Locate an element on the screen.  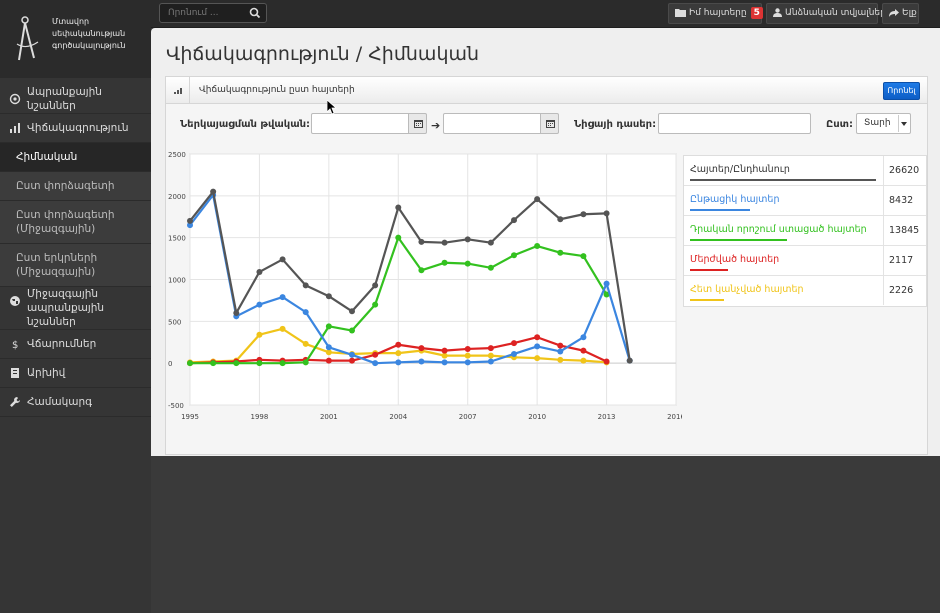
sidebar-item-payments: $ Վճարումներ is located at coordinates (75, 344).